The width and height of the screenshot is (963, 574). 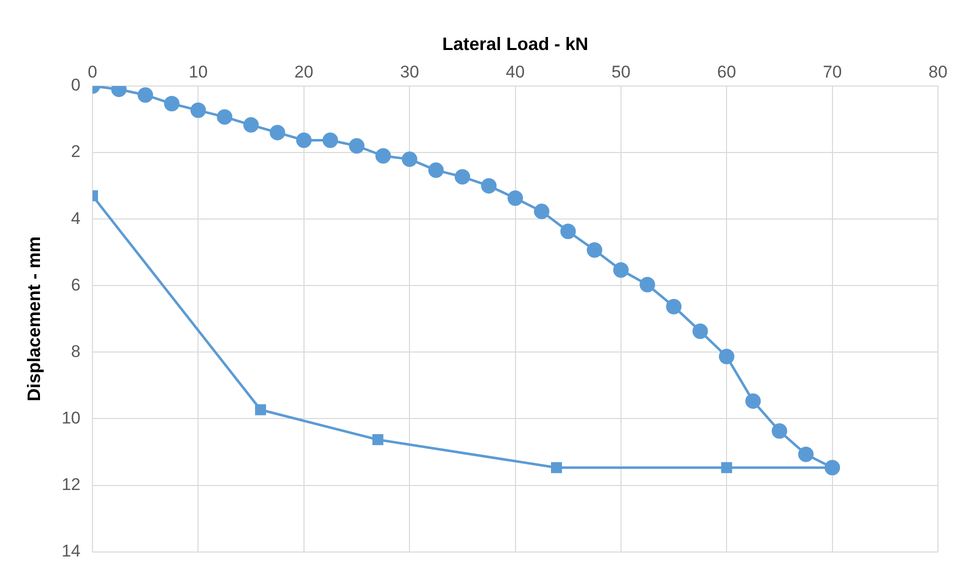 I want to click on x-tick-label: 70, so click(x=832, y=72).